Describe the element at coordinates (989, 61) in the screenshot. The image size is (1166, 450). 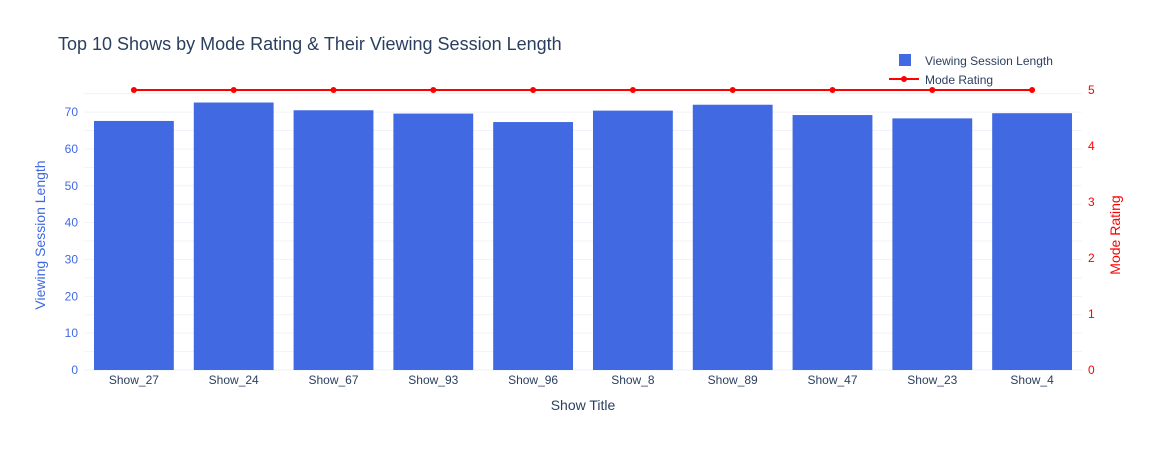
I see `legend-label-bar: Viewing Session Length` at that location.